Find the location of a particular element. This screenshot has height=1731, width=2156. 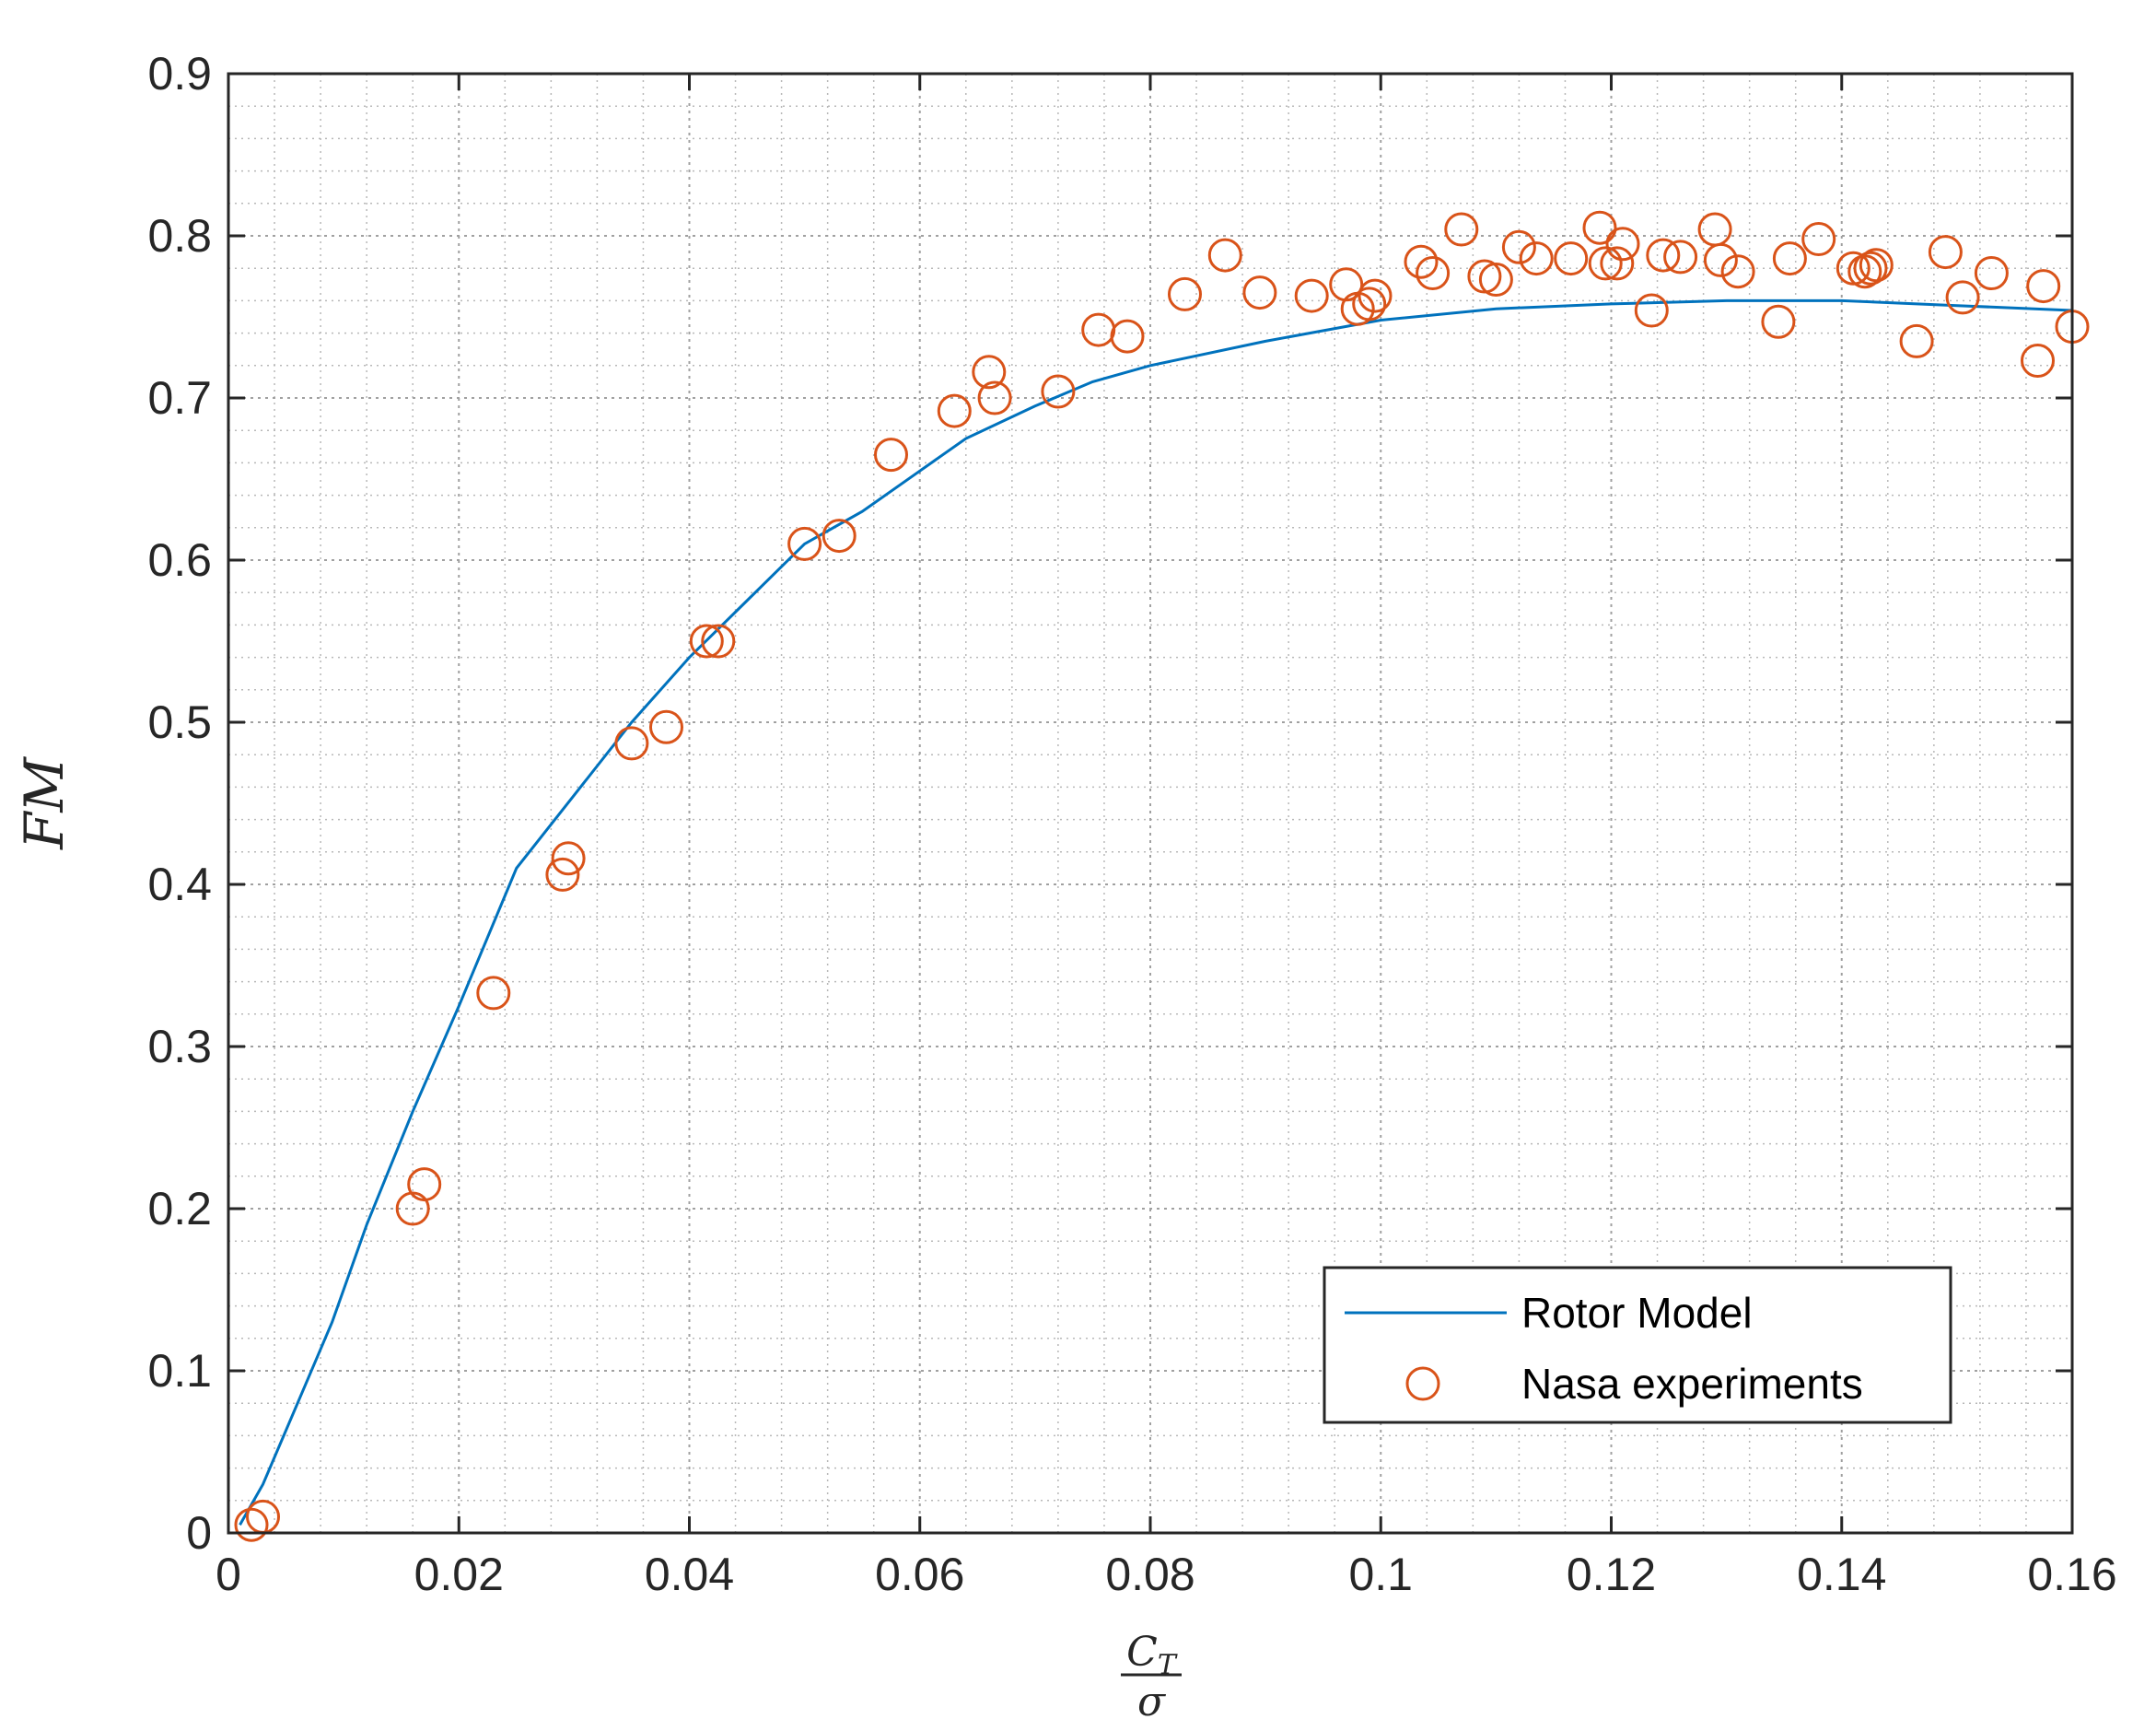

x-tick-label: 0.02 is located at coordinates (459, 1574).